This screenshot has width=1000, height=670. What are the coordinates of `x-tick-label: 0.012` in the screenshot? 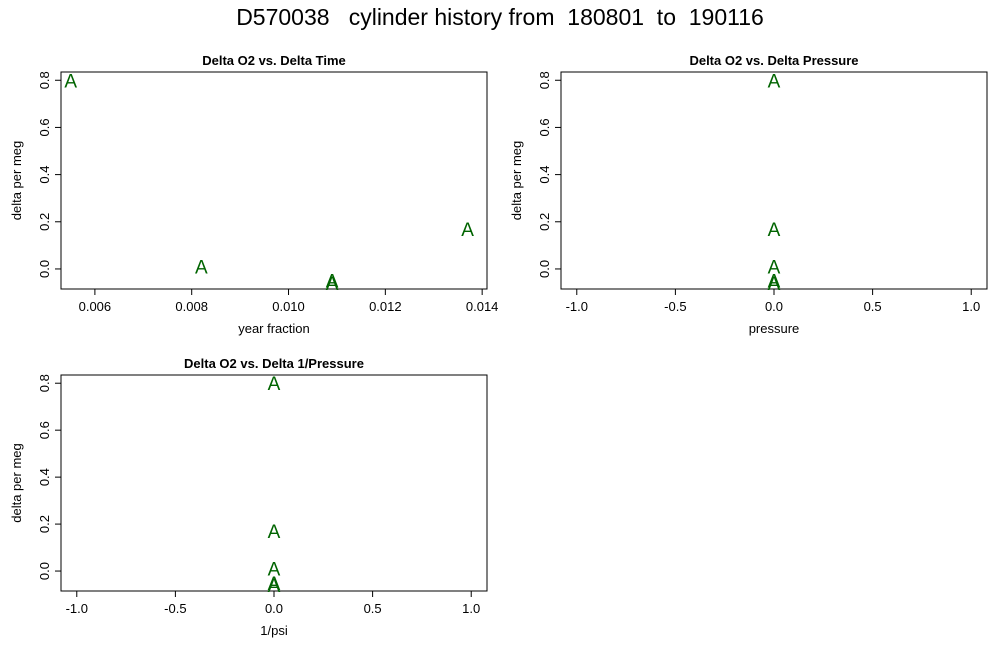 It's located at (385, 306).